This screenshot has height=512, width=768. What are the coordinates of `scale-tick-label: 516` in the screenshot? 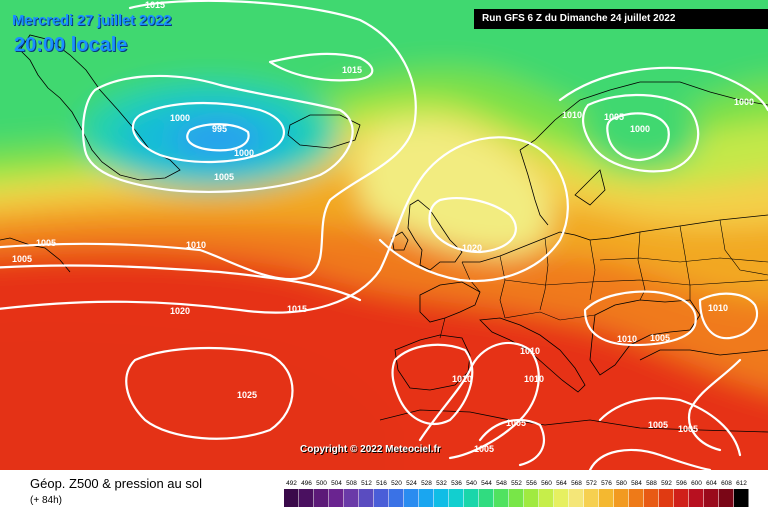 It's located at (381, 483).